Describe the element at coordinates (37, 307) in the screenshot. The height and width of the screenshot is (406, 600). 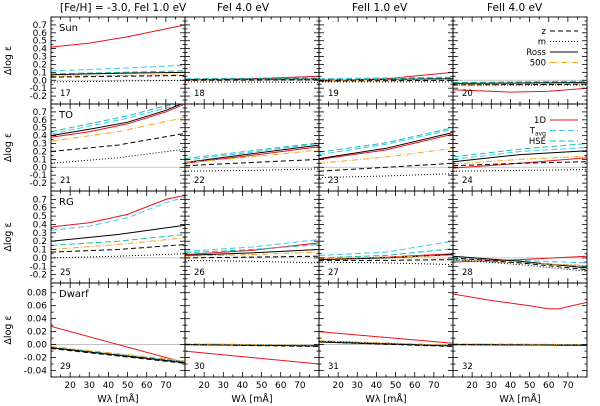
I see `y-tick-label: 0.06` at that location.